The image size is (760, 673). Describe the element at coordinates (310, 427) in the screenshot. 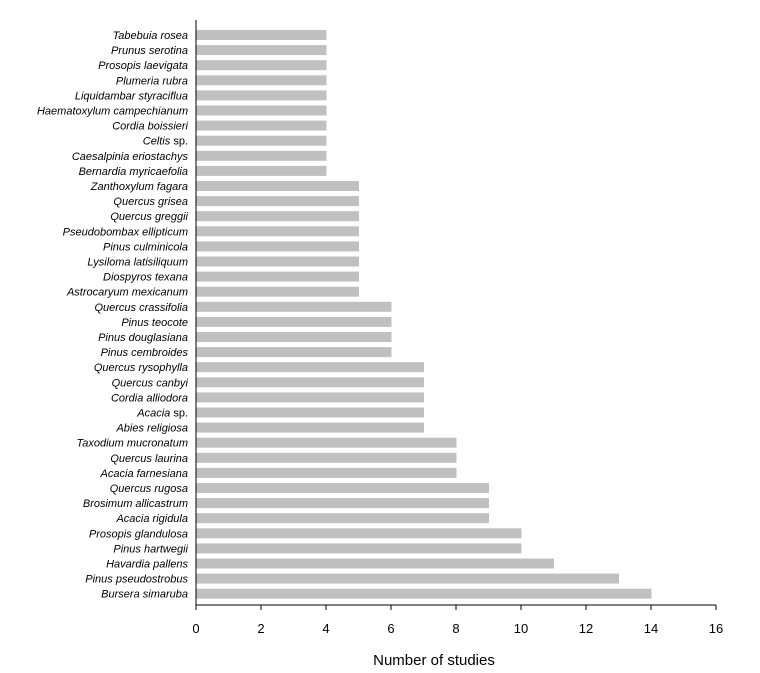

I see `bar-abies-religiosa` at that location.